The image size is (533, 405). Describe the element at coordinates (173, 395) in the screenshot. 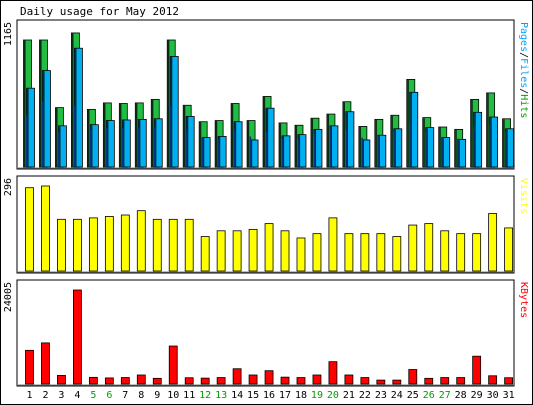

I see `x-label-day-10: 10` at that location.